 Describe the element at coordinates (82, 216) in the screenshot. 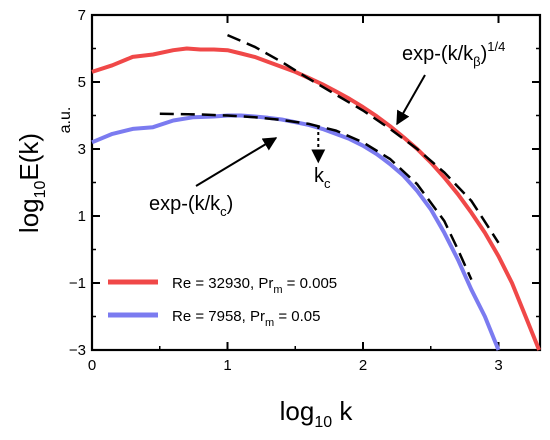

I see `y-tick-label: 1` at that location.